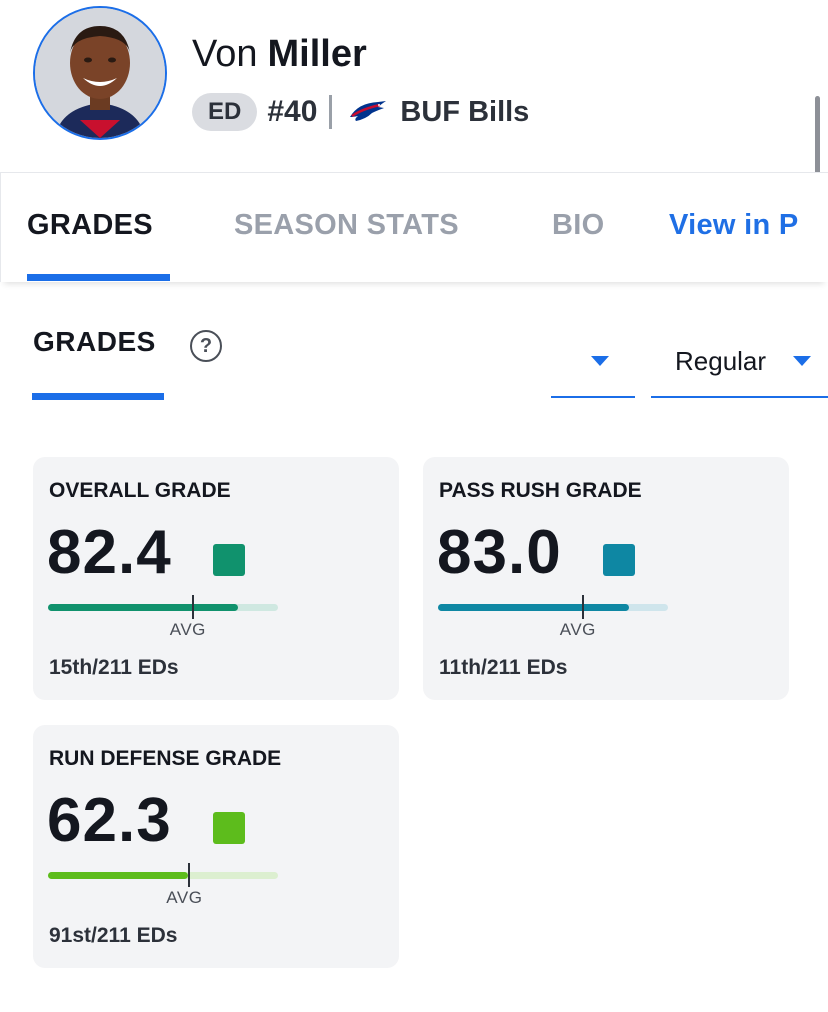  Describe the element at coordinates (499, 552) in the screenshot. I see `grade-value: 83.0` at that location.